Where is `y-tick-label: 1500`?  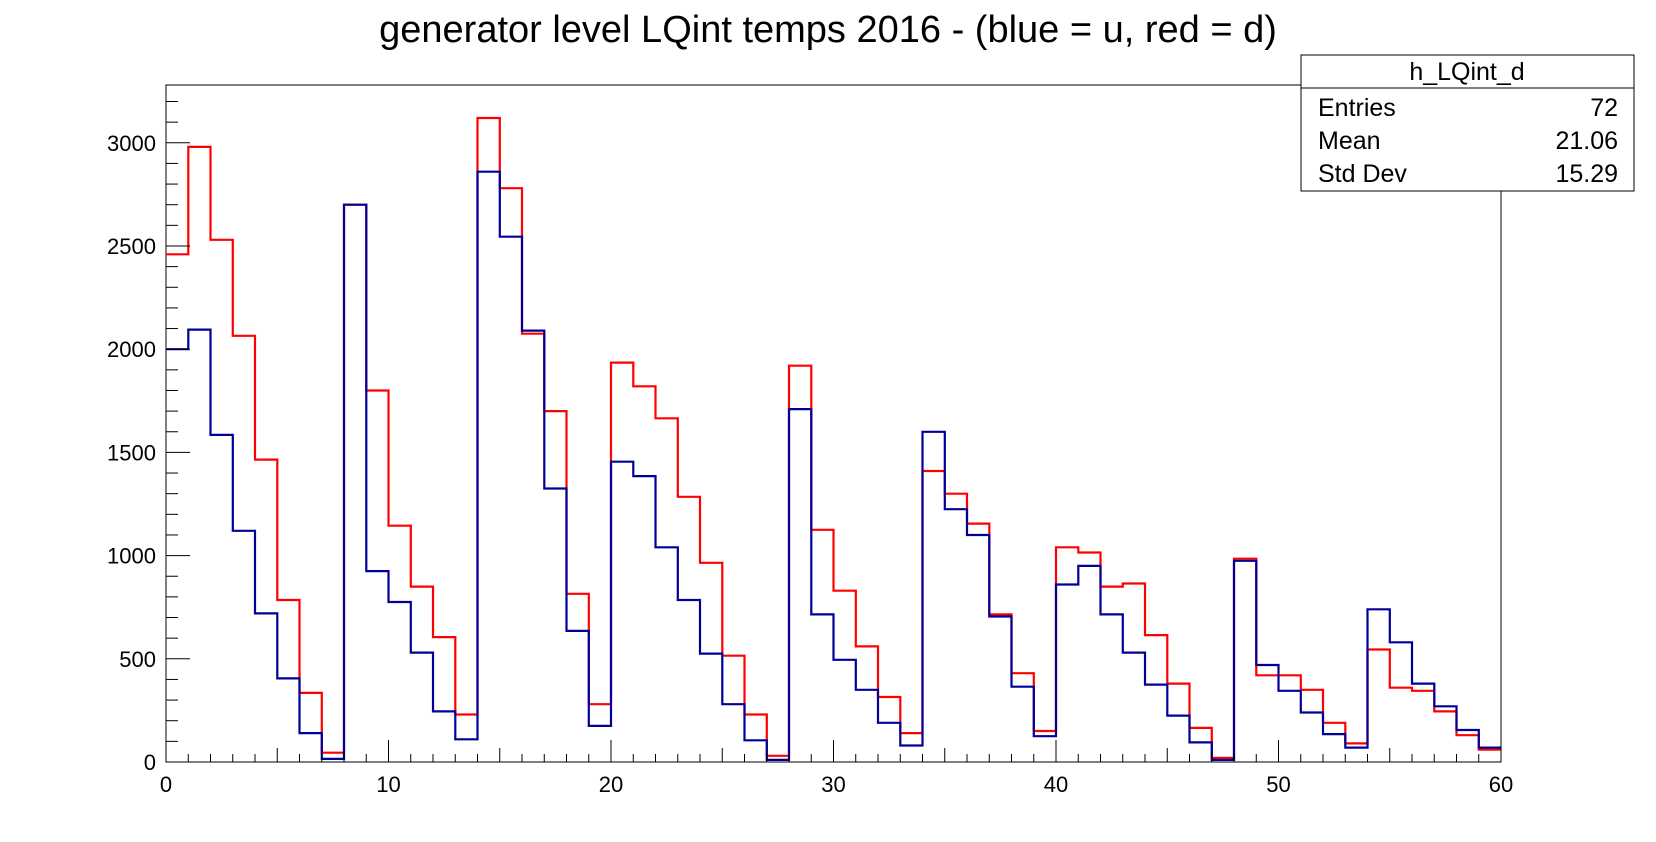
y-tick-label: 1500 is located at coordinates (131, 452).